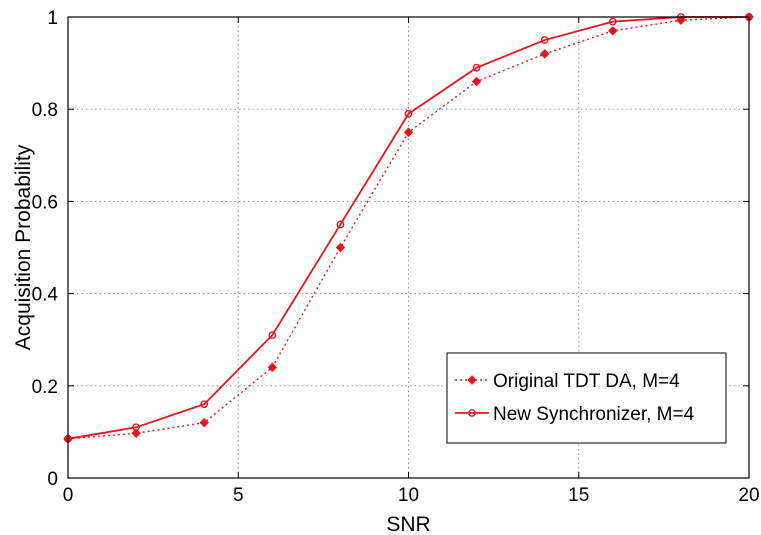 This screenshot has width=761, height=535. Describe the element at coordinates (578, 495) in the screenshot. I see `x-tick-label: 15` at that location.